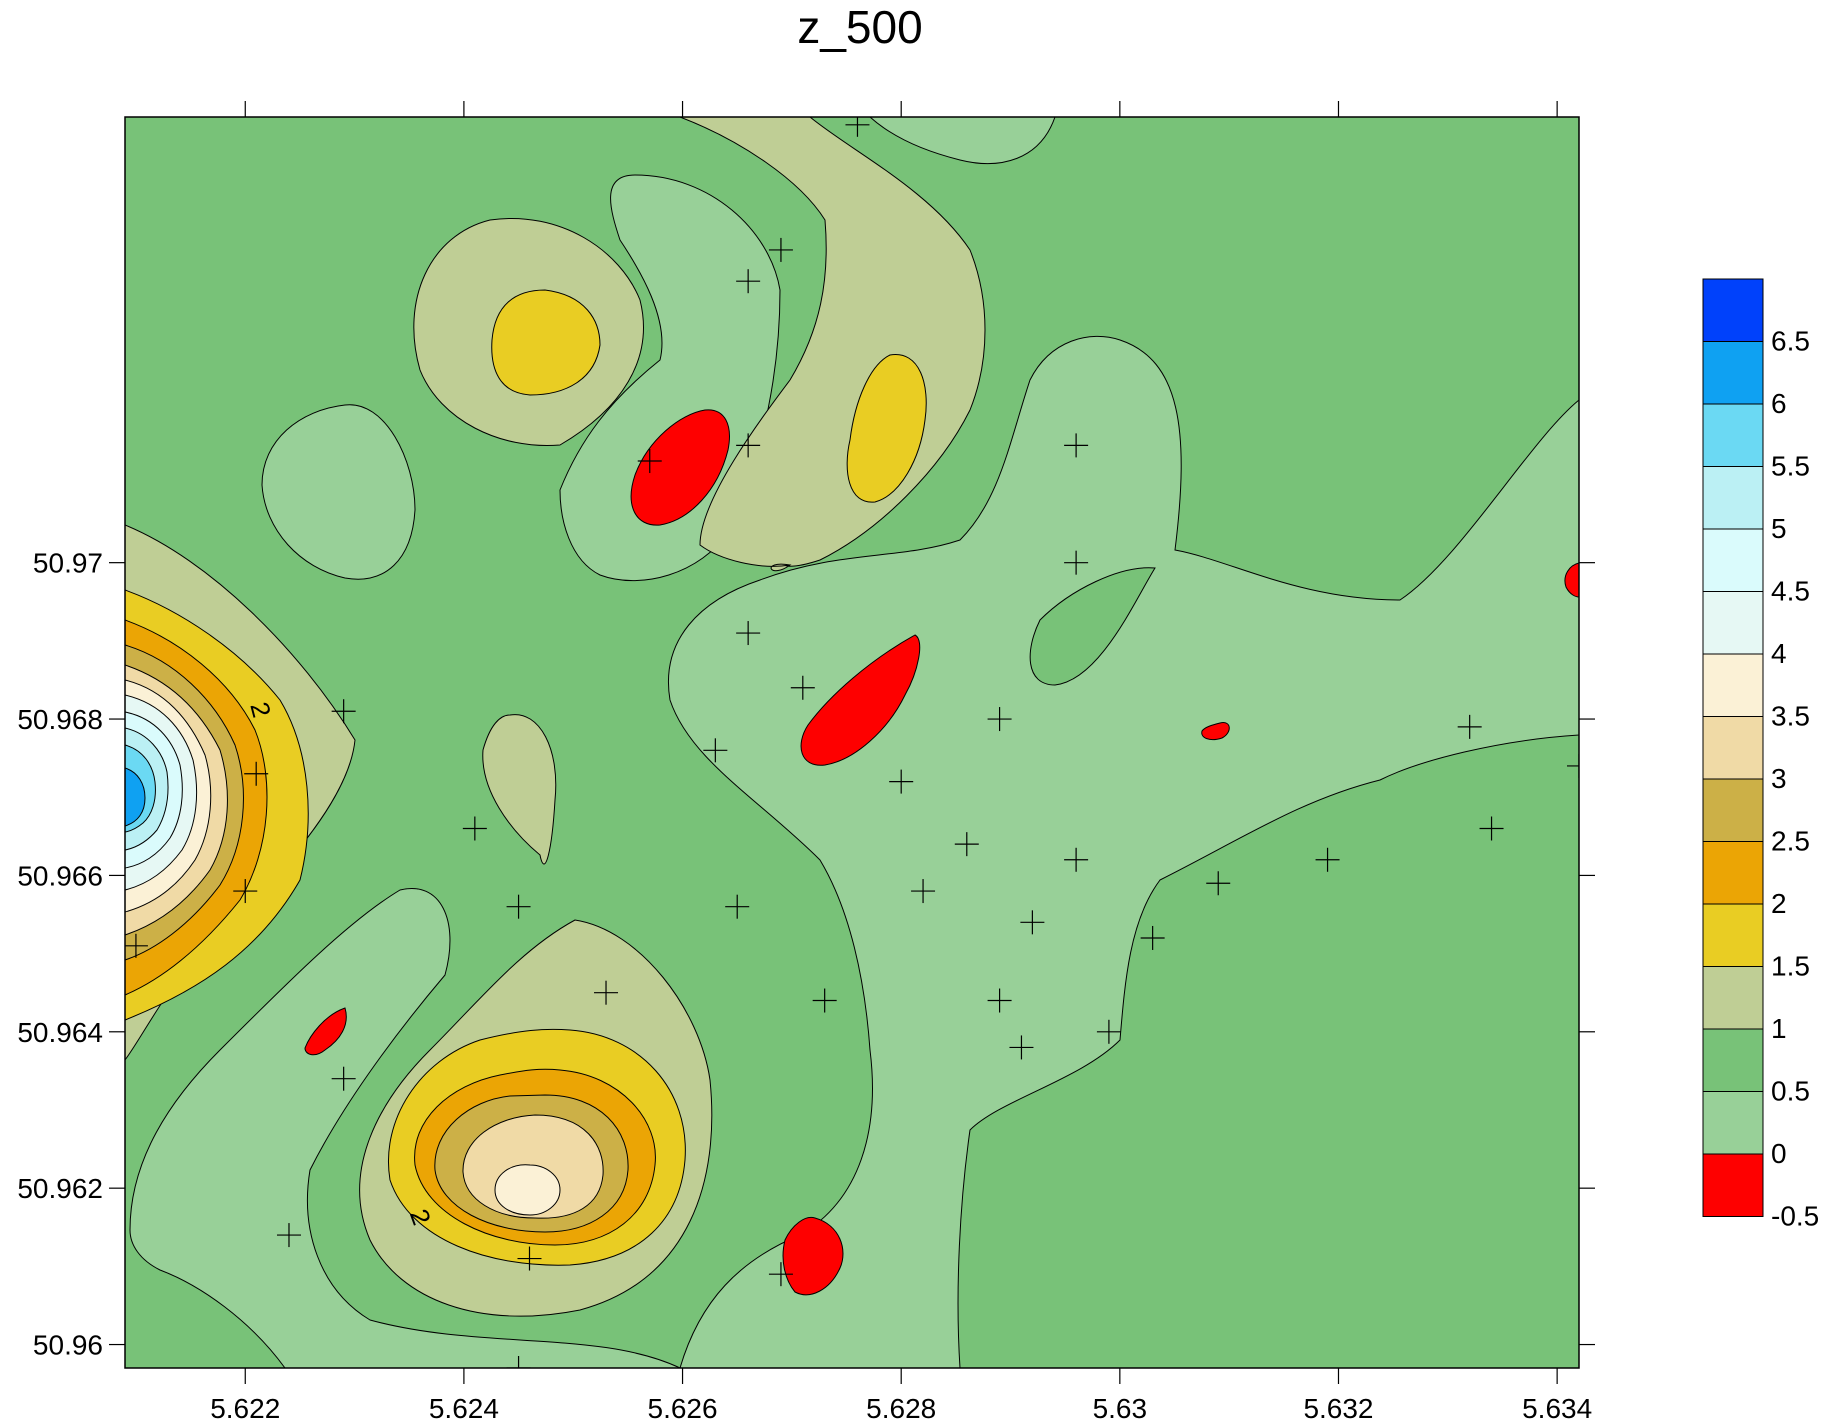 The image size is (1828, 1426). What do you see at coordinates (1779, 528) in the screenshot?
I see `legend-label: 5` at bounding box center [1779, 528].